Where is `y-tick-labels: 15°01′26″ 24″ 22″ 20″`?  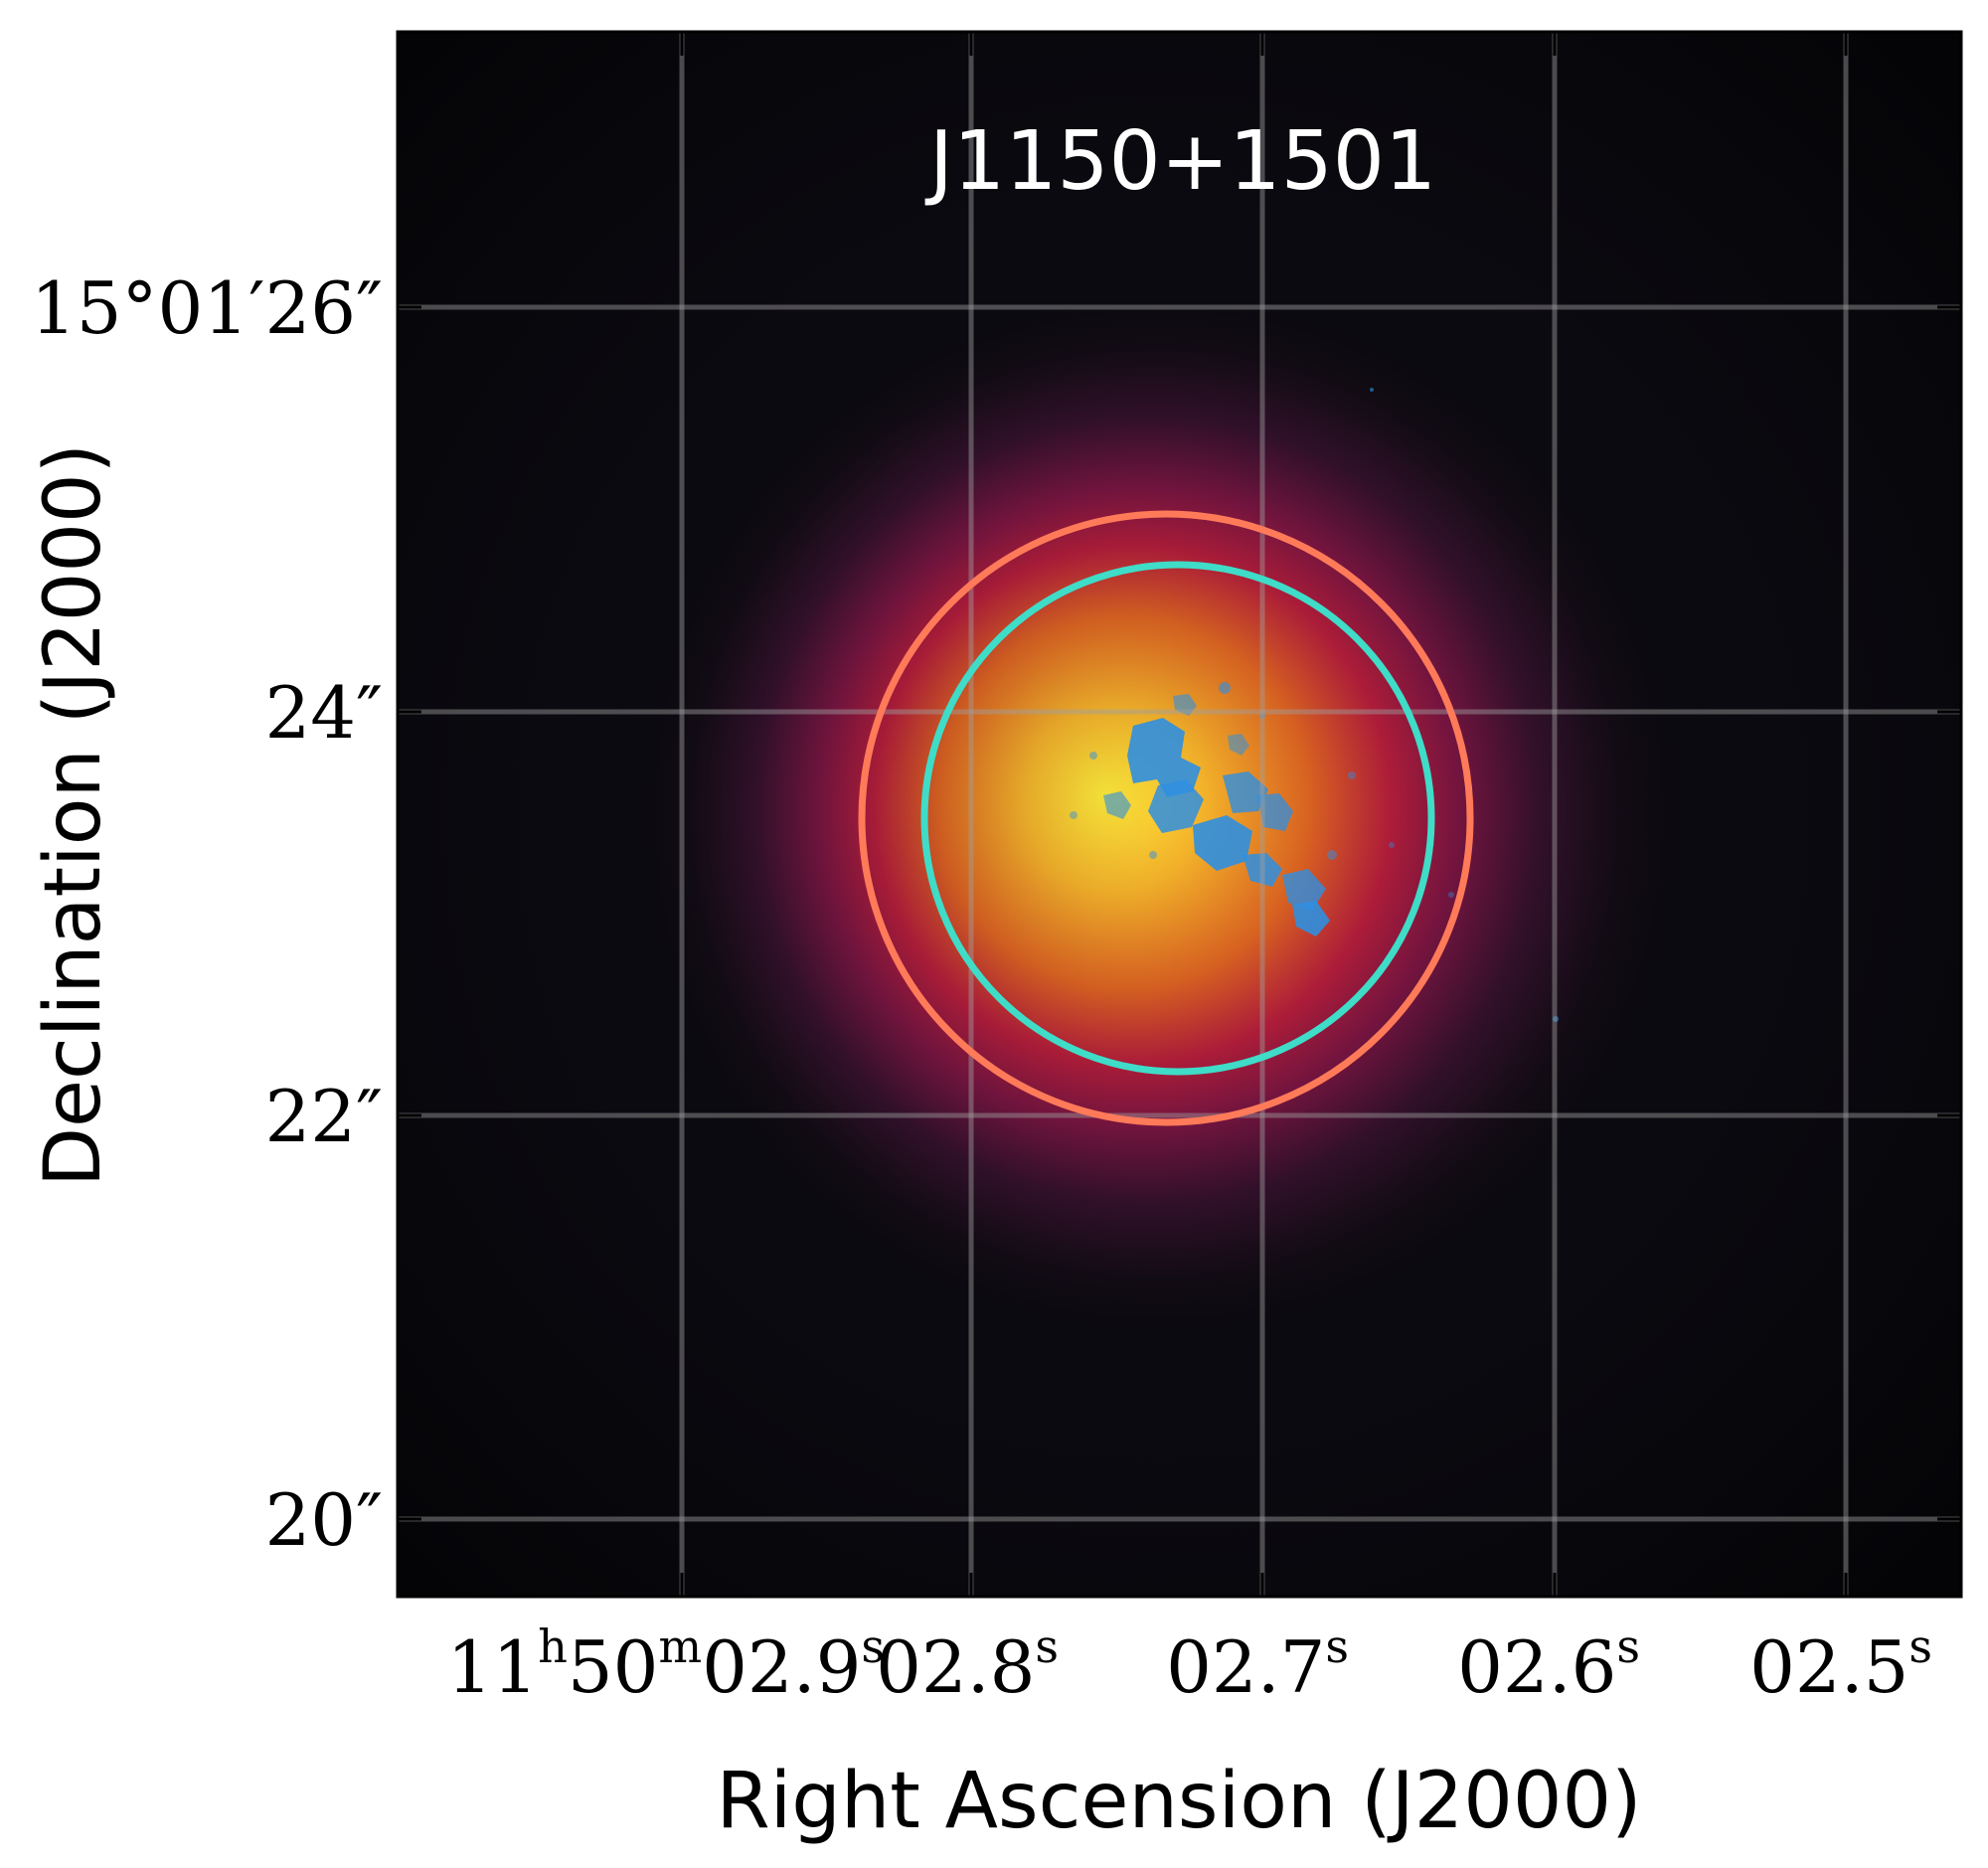 y-tick-labels: 15°01′26″ 24″ 22″ 20″ is located at coordinates (207, 914).